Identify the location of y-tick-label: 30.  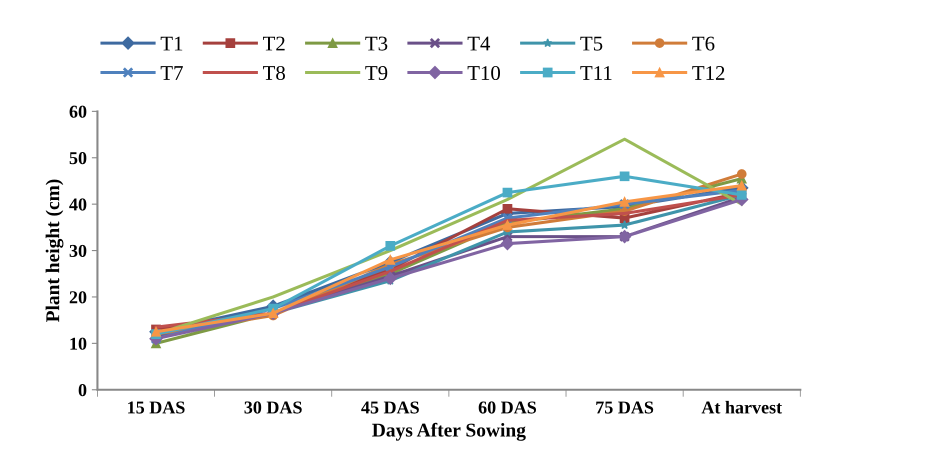
(78, 250).